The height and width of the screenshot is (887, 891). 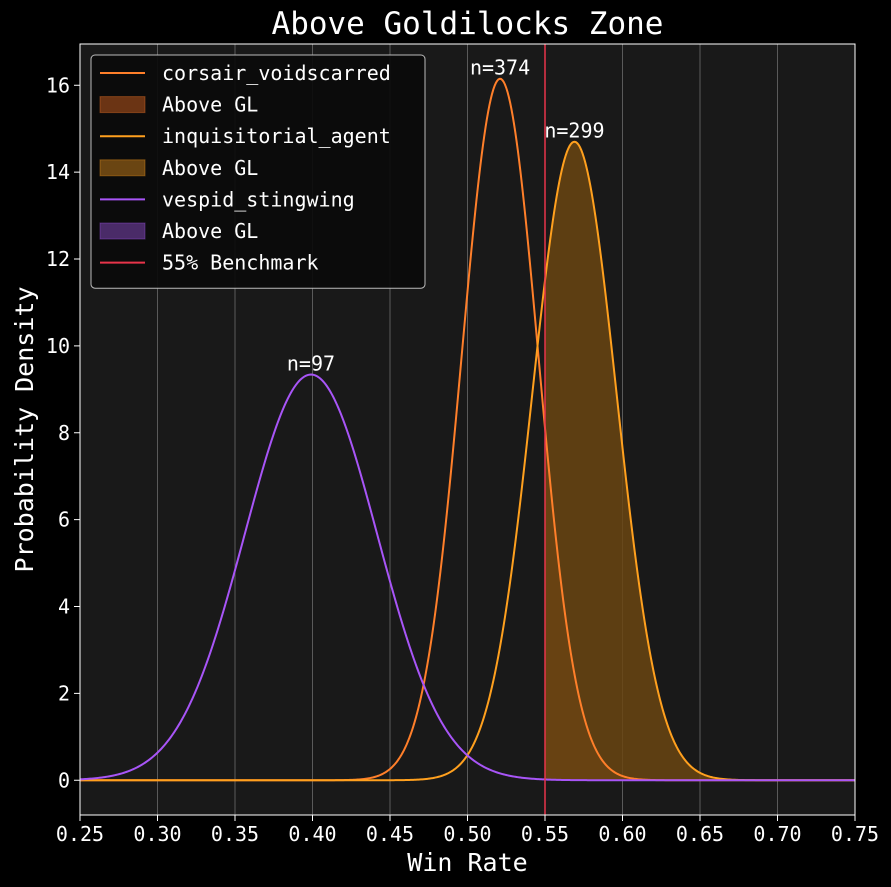 I want to click on legend-box, so click(x=258, y=171).